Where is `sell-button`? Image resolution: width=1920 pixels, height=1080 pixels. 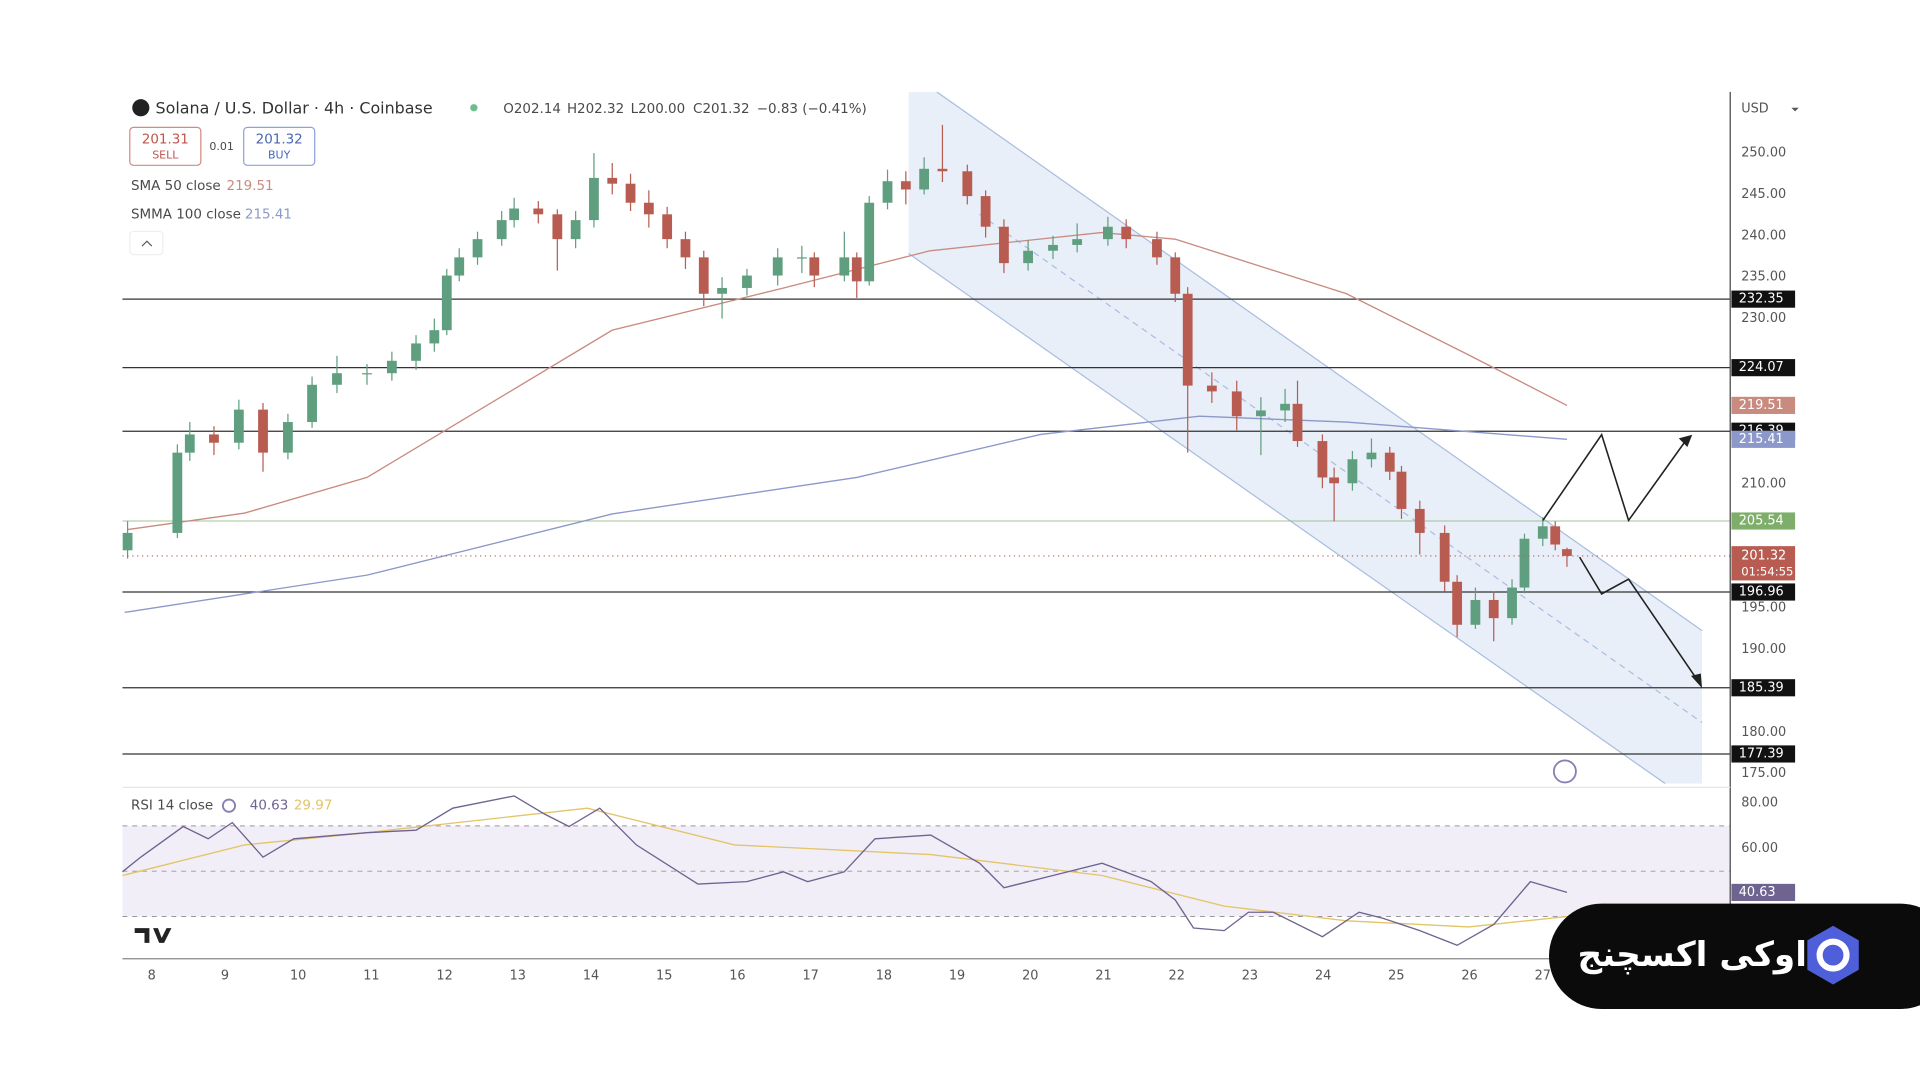 sell-button is located at coordinates (165, 146).